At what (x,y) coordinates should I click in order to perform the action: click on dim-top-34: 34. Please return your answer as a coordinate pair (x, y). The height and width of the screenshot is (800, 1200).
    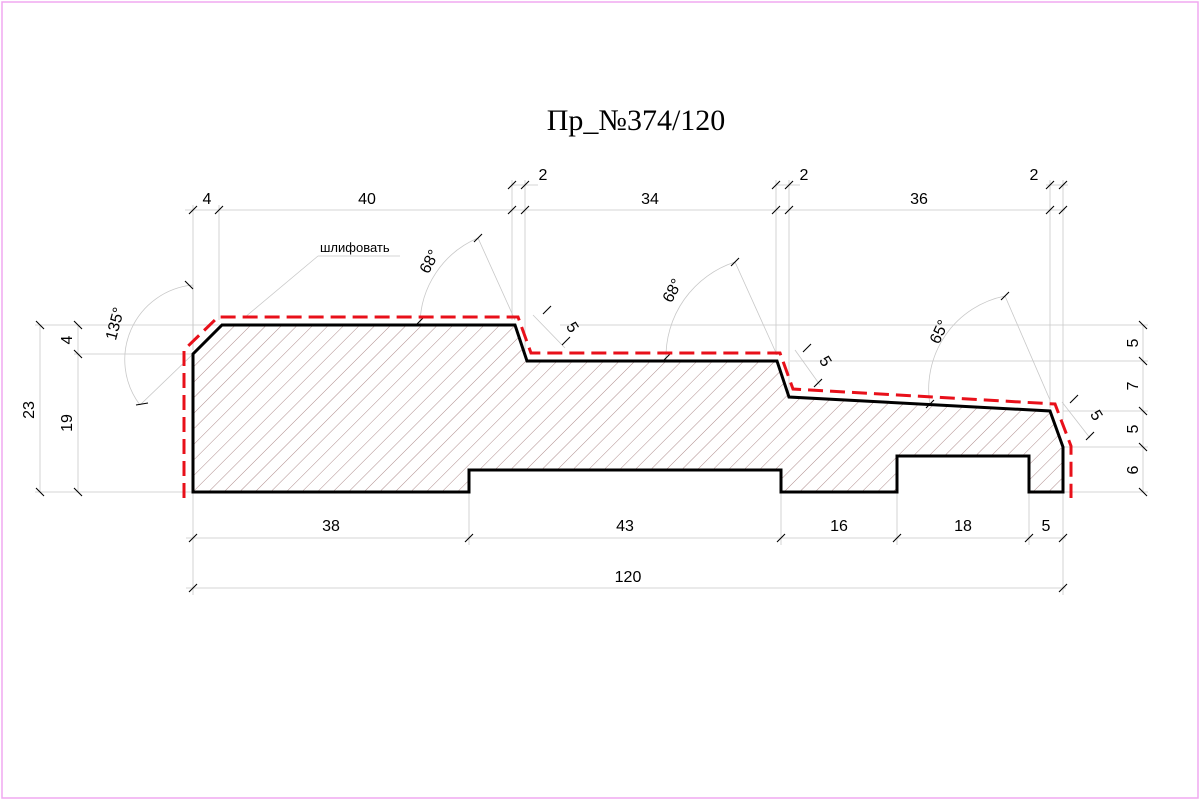
    Looking at the image, I should click on (650, 199).